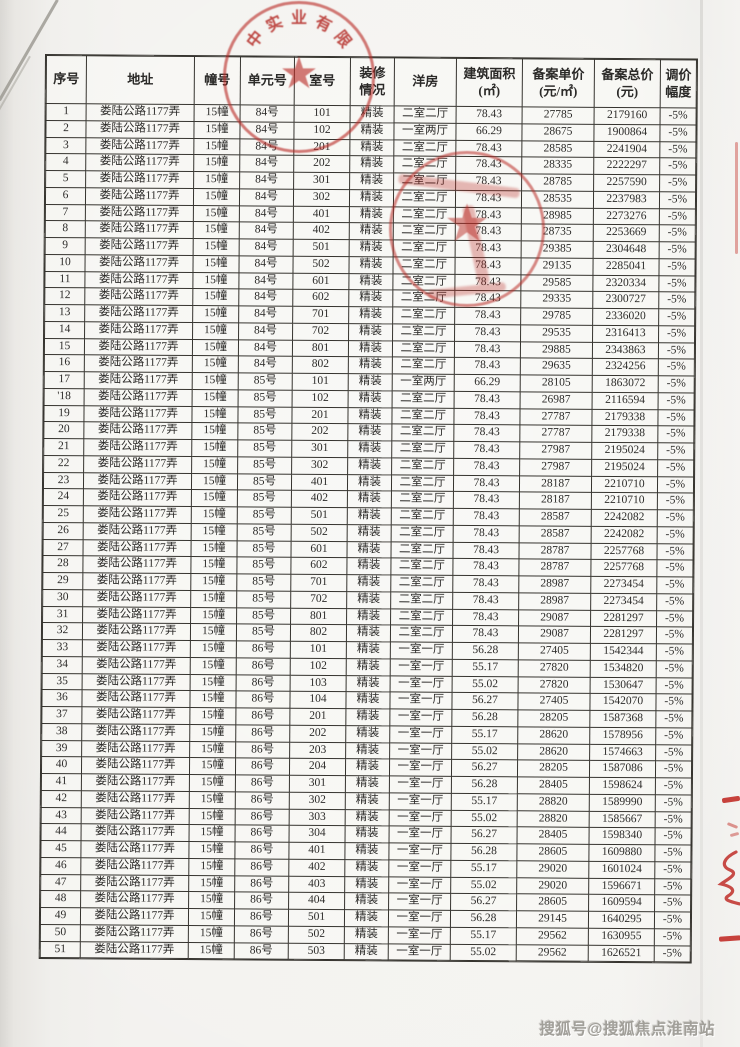 Image resolution: width=740 pixels, height=1047 pixels. Describe the element at coordinates (321, 181) in the screenshot. I see `cell-room: 301` at that location.